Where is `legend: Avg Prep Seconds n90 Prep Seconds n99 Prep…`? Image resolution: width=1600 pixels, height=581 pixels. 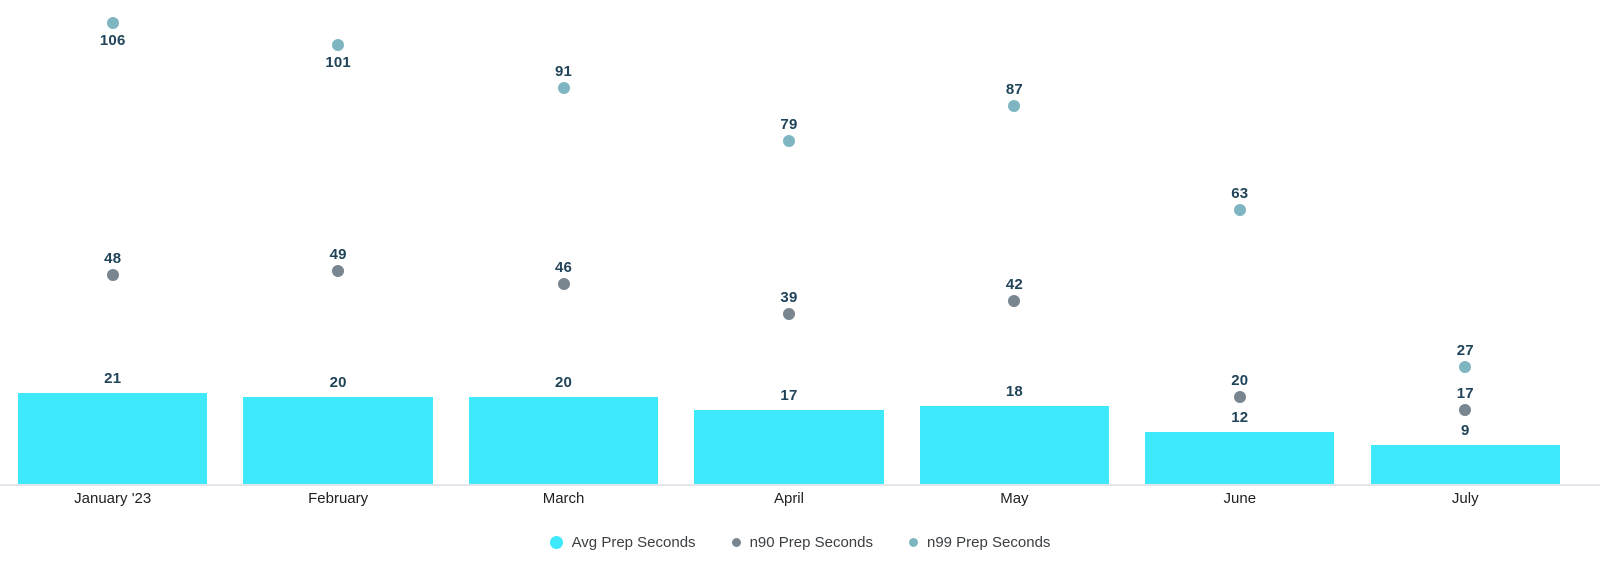
legend: Avg Prep Seconds n90 Prep Seconds n99 Prep… is located at coordinates (800, 542).